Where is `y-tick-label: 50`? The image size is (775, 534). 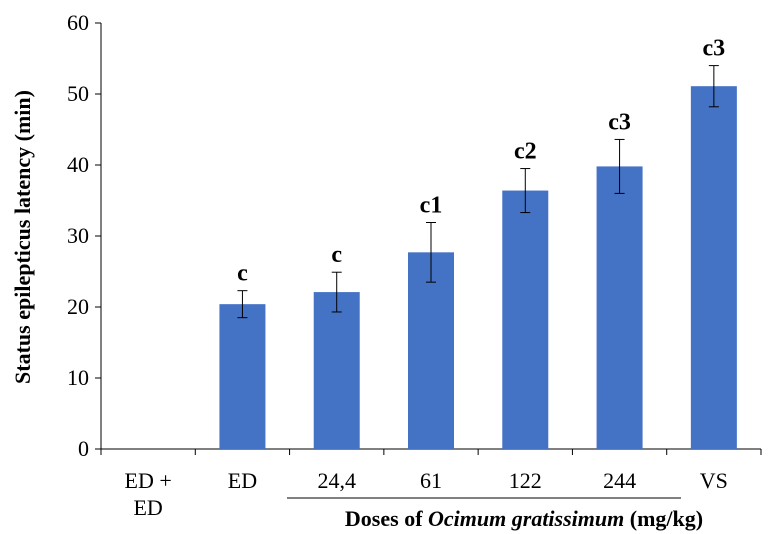
y-tick-label: 50 is located at coordinates (78, 93).